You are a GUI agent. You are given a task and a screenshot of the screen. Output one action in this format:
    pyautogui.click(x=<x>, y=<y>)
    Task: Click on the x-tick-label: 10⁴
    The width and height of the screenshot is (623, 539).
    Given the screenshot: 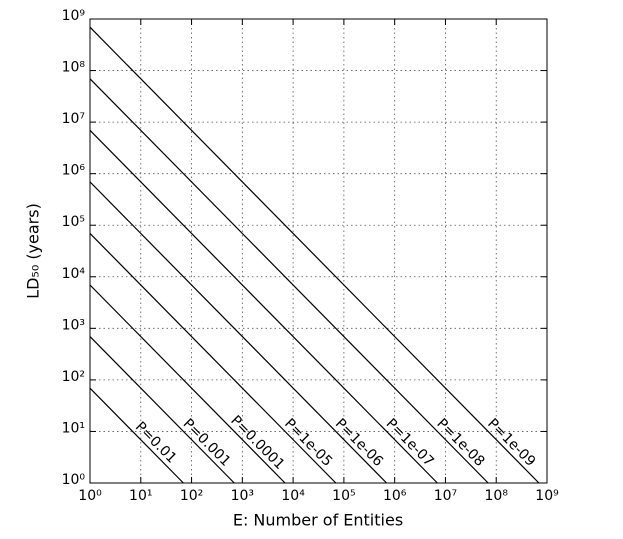 What is the action you would take?
    pyautogui.click(x=293, y=496)
    